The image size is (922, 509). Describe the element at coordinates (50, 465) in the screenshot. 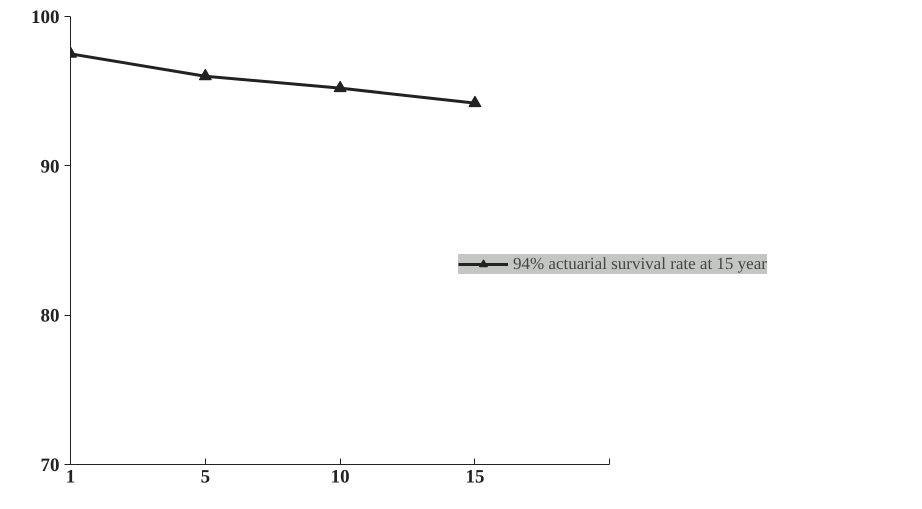

I see `y-tick-label: 70` at that location.